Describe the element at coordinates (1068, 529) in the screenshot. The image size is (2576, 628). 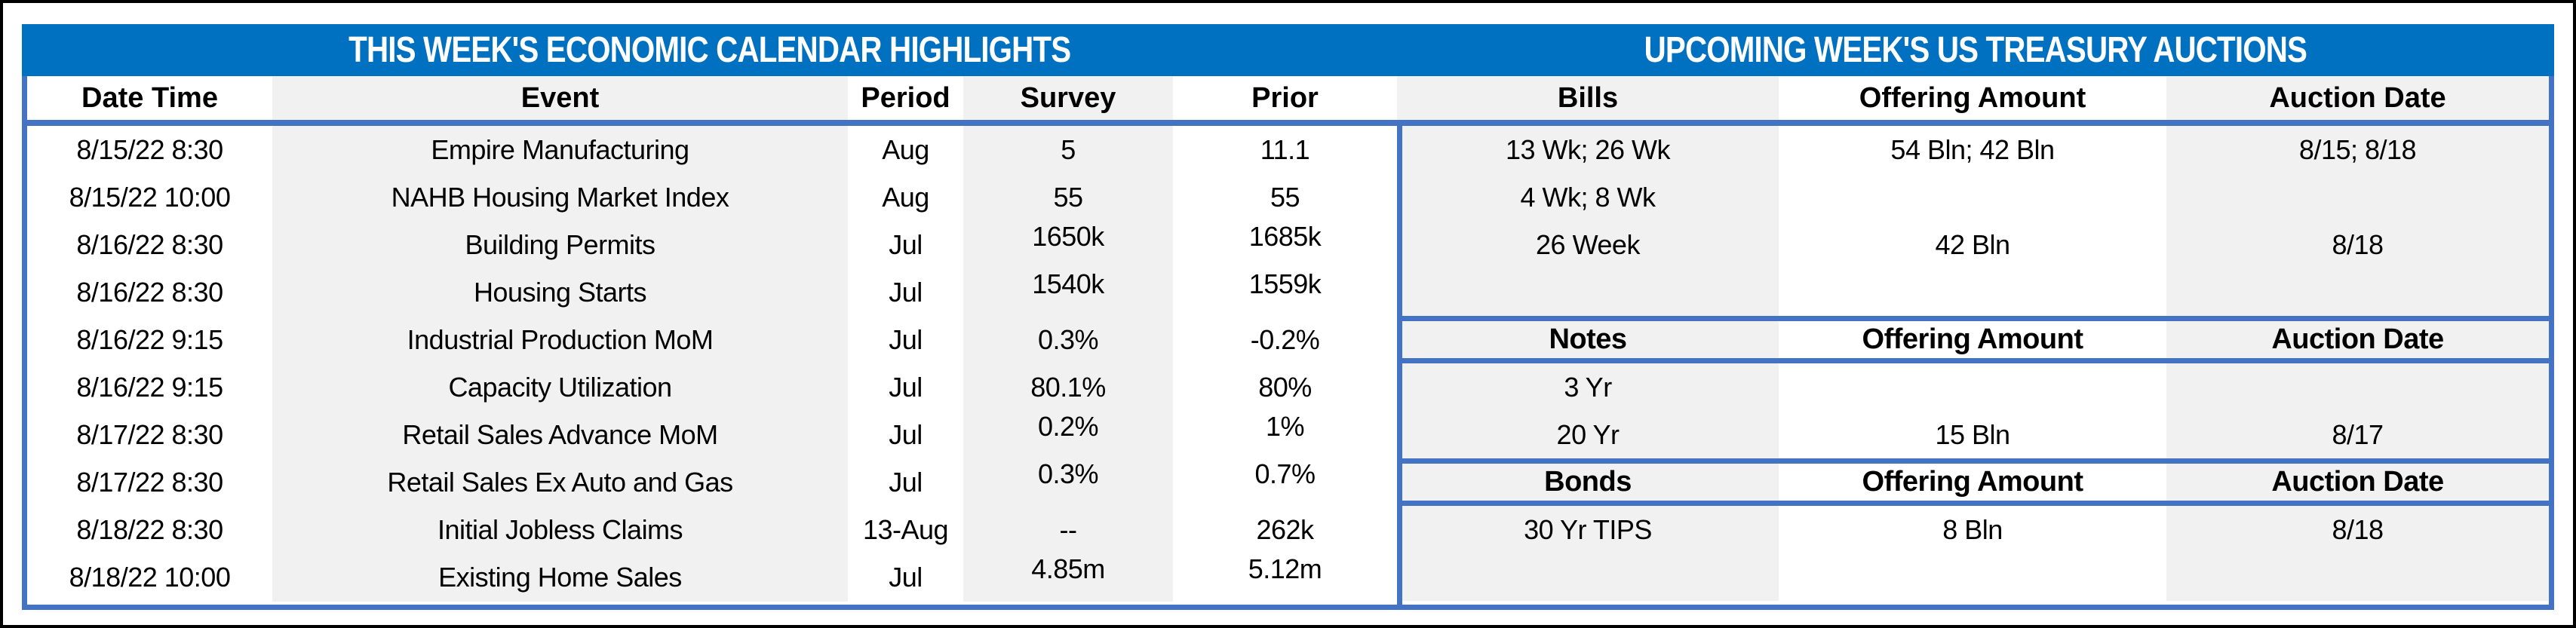
I see `survey-cell: --` at that location.